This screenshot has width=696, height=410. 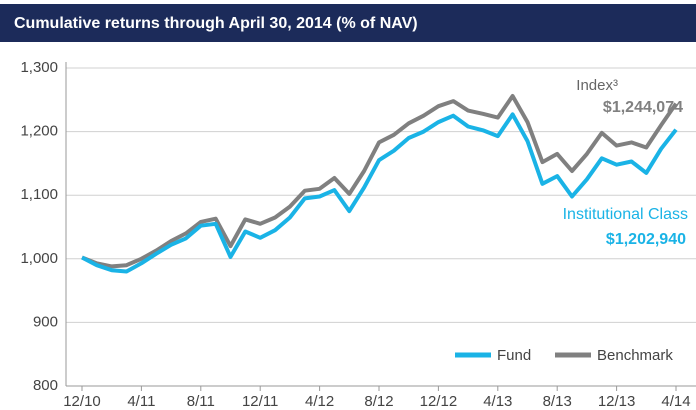 I want to click on title-bar, so click(x=348, y=23).